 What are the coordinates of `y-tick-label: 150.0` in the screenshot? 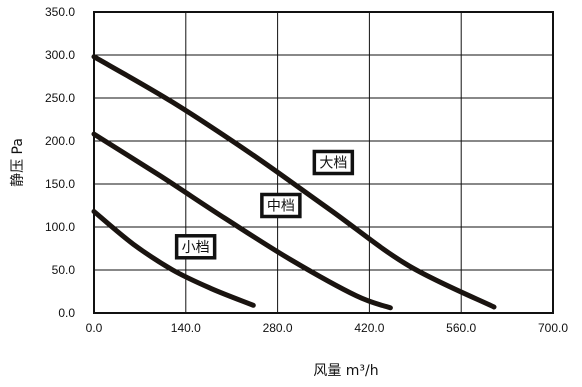 It's located at (60, 184).